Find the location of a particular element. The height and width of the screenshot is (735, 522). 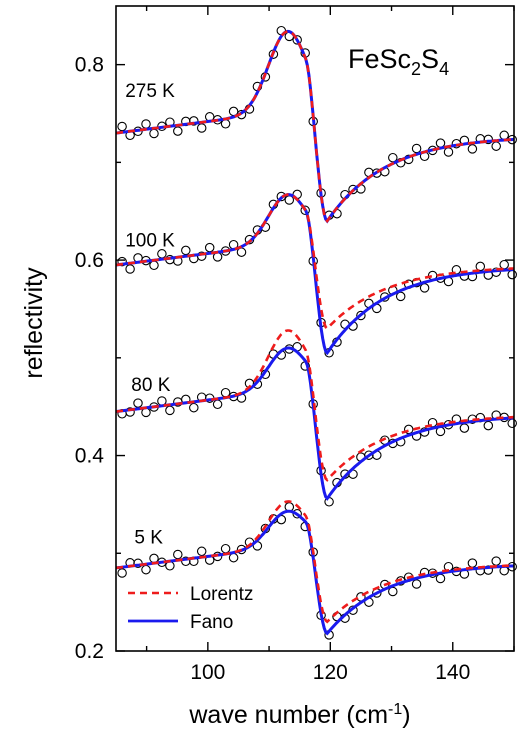

y-tick-label: 0.2 is located at coordinates (89, 651).